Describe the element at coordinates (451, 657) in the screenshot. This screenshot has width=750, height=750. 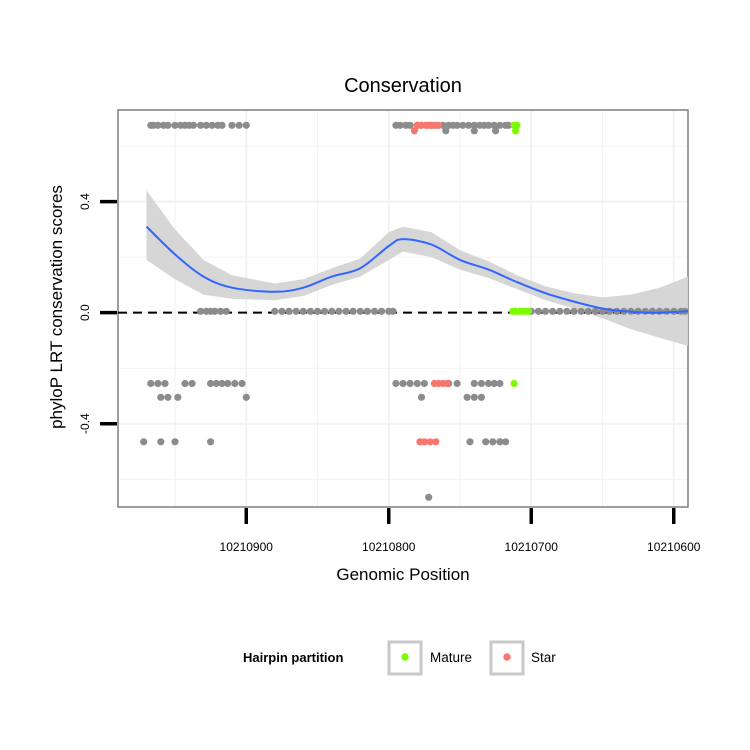
I see `legend-label-mature: Mature` at that location.